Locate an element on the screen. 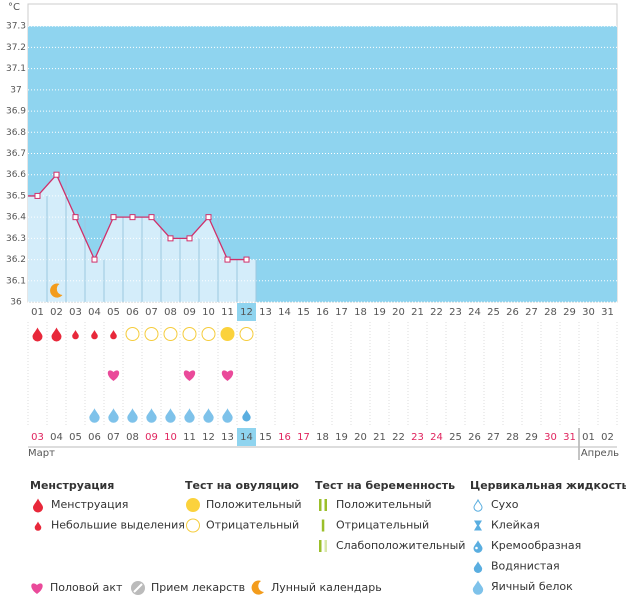 The image size is (626, 595). legend-label: Небольшие выделения is located at coordinates (118, 525).